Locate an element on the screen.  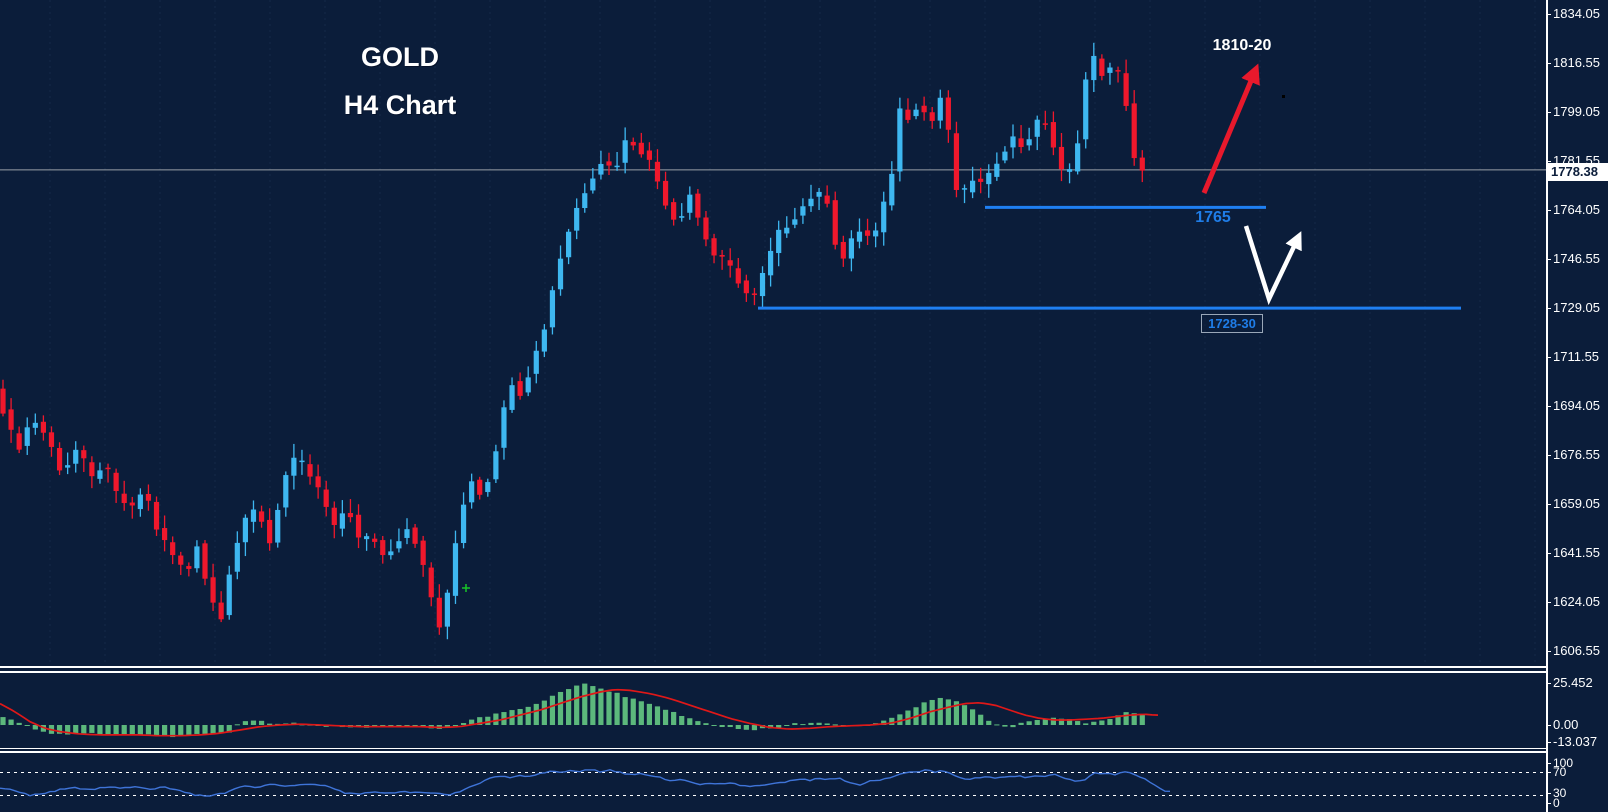
red-projection-arrow is located at coordinates (1230, 128).